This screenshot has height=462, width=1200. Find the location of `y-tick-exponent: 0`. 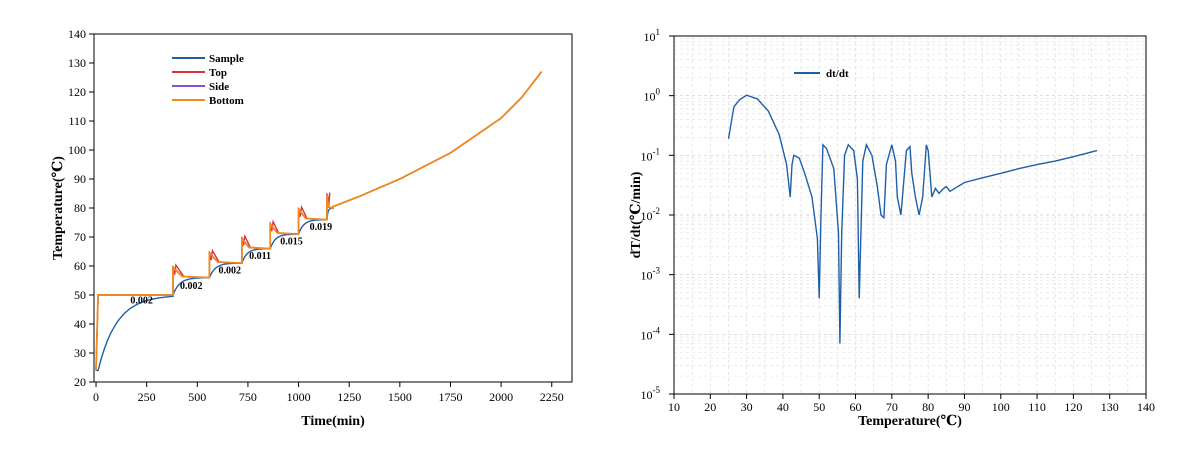

y-tick-exponent: 0 is located at coordinates (658, 92).